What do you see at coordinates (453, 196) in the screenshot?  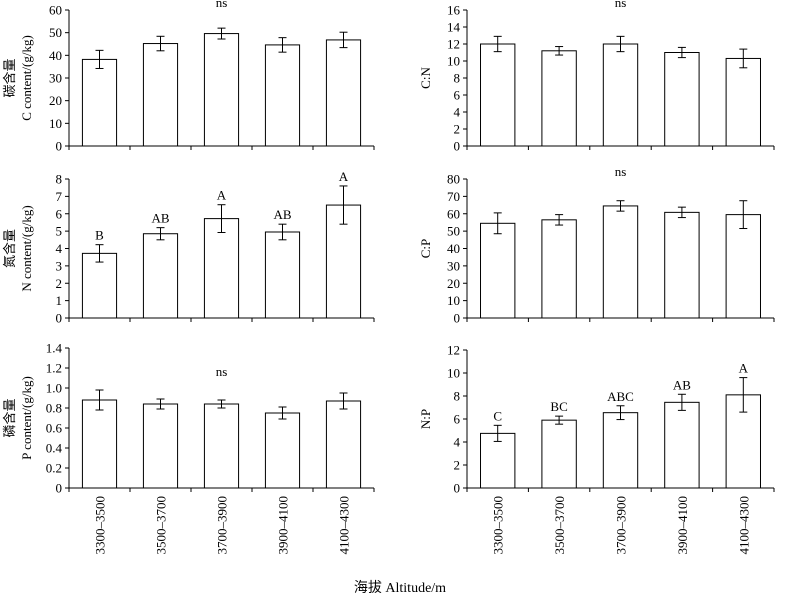 I see `y-tick-label: 70` at bounding box center [453, 196].